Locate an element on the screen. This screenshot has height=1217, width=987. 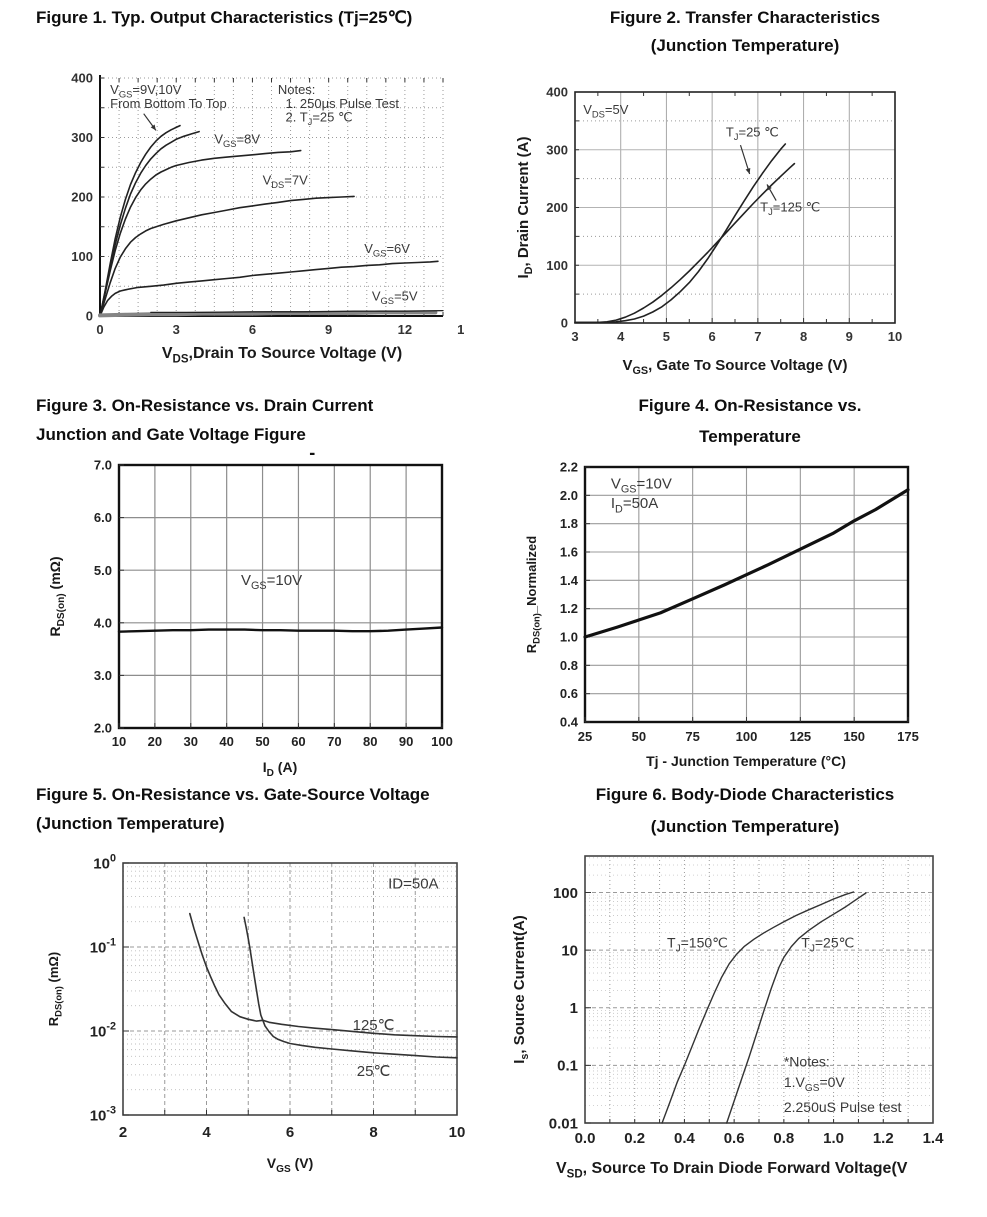
svg-text: 20 is located at coordinates (155, 741).